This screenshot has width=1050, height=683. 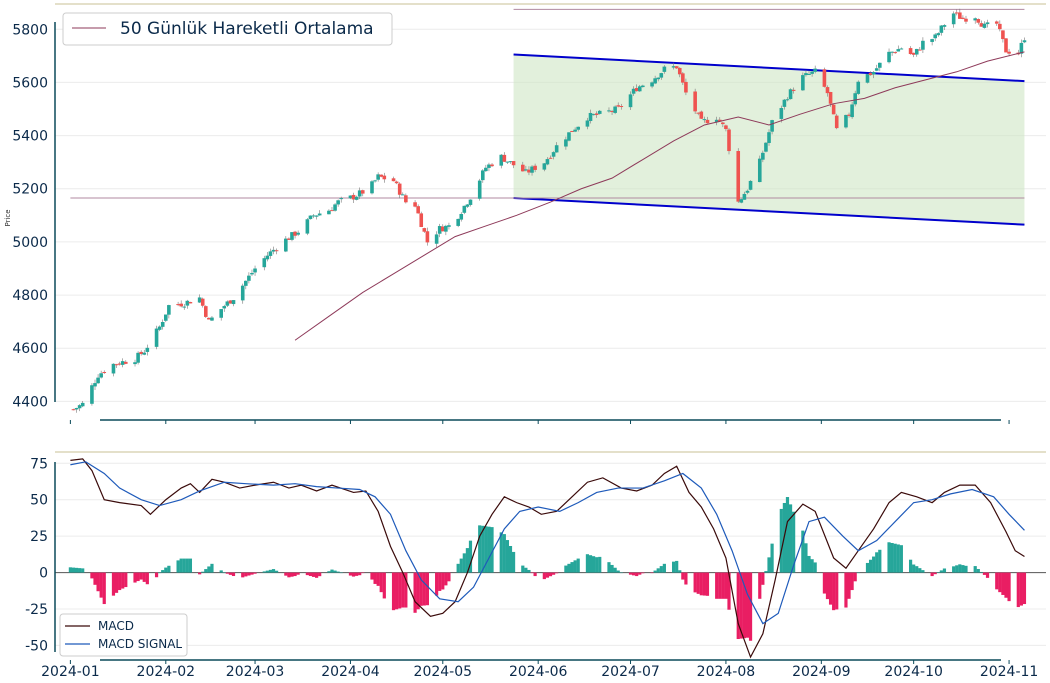 I want to click on date-tick-label: 2024-03, so click(x=255, y=672).